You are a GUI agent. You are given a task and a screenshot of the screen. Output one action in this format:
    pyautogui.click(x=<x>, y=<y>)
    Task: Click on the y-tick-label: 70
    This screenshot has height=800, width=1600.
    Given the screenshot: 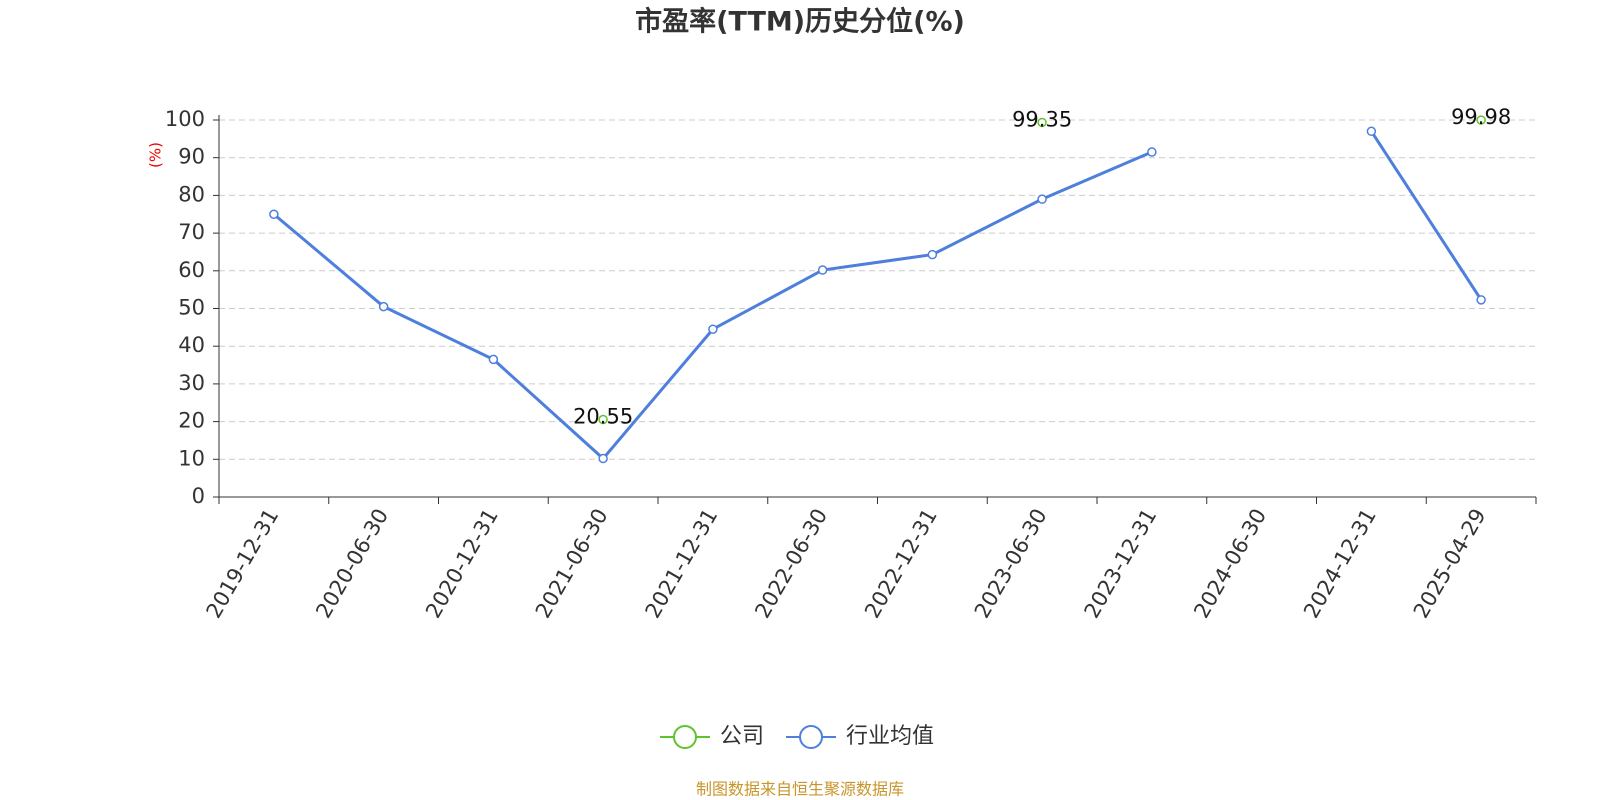 What is the action you would take?
    pyautogui.click(x=191, y=232)
    